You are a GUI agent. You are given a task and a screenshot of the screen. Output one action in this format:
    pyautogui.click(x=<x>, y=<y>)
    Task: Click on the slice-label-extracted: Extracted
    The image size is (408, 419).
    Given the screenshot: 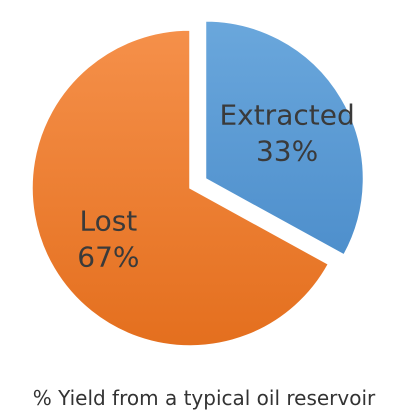 What is the action you would take?
    pyautogui.click(x=286, y=115)
    